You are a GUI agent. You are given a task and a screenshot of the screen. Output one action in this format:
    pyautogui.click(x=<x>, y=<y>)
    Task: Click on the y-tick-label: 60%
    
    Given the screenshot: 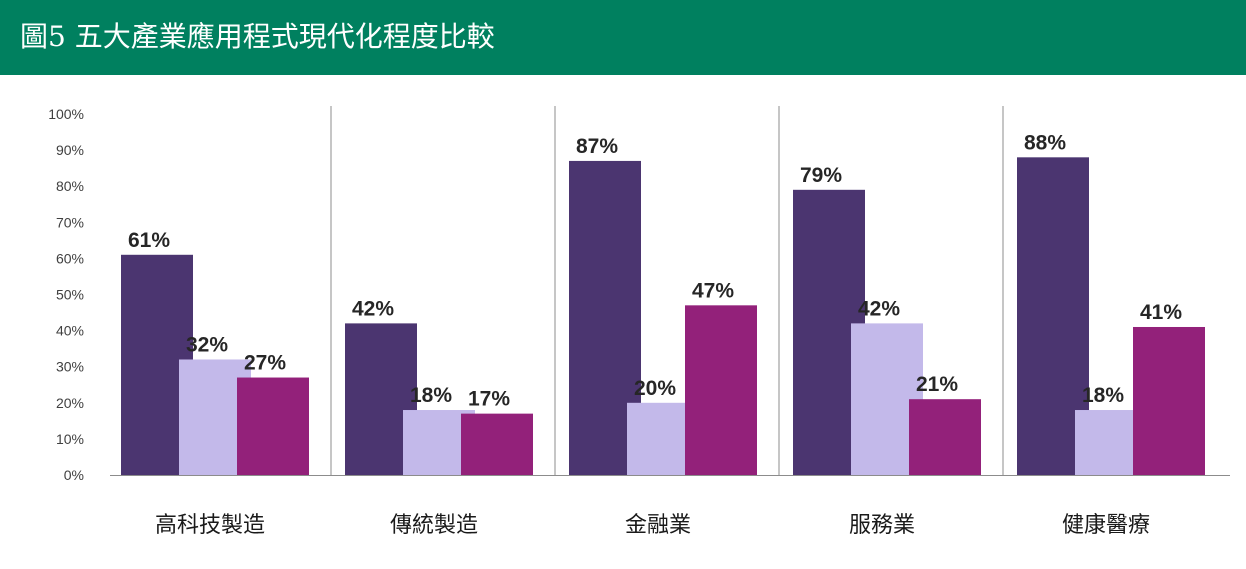 What is the action you would take?
    pyautogui.click(x=70, y=258)
    